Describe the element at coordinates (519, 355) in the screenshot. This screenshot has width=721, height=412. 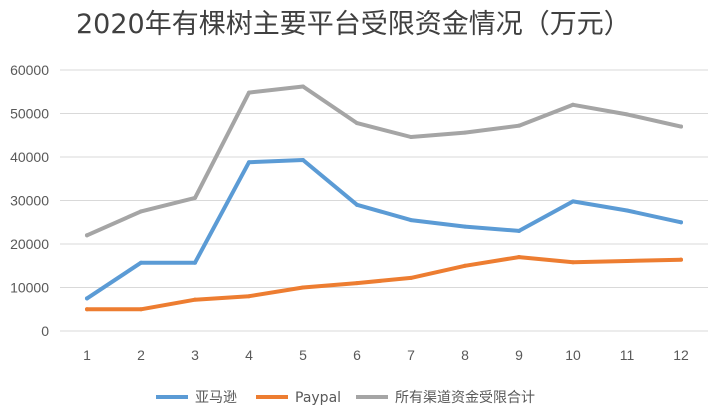
I see `x-tick-label: 9` at that location.